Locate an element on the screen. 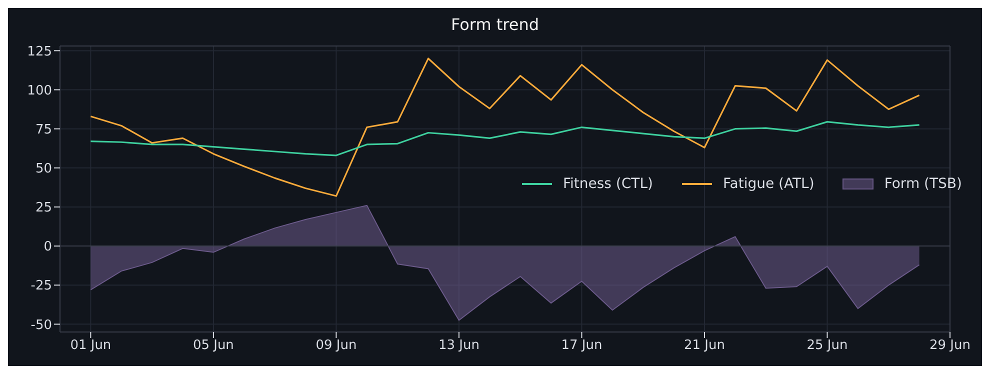 This screenshot has width=990, height=374. x-tick-label: 21 Jun is located at coordinates (704, 346).